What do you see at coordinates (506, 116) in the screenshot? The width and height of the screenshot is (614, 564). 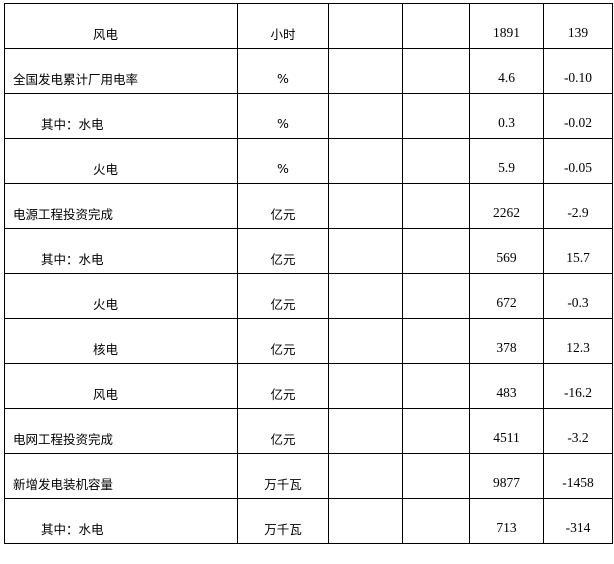 I see `value-cell: 0.3` at bounding box center [506, 116].